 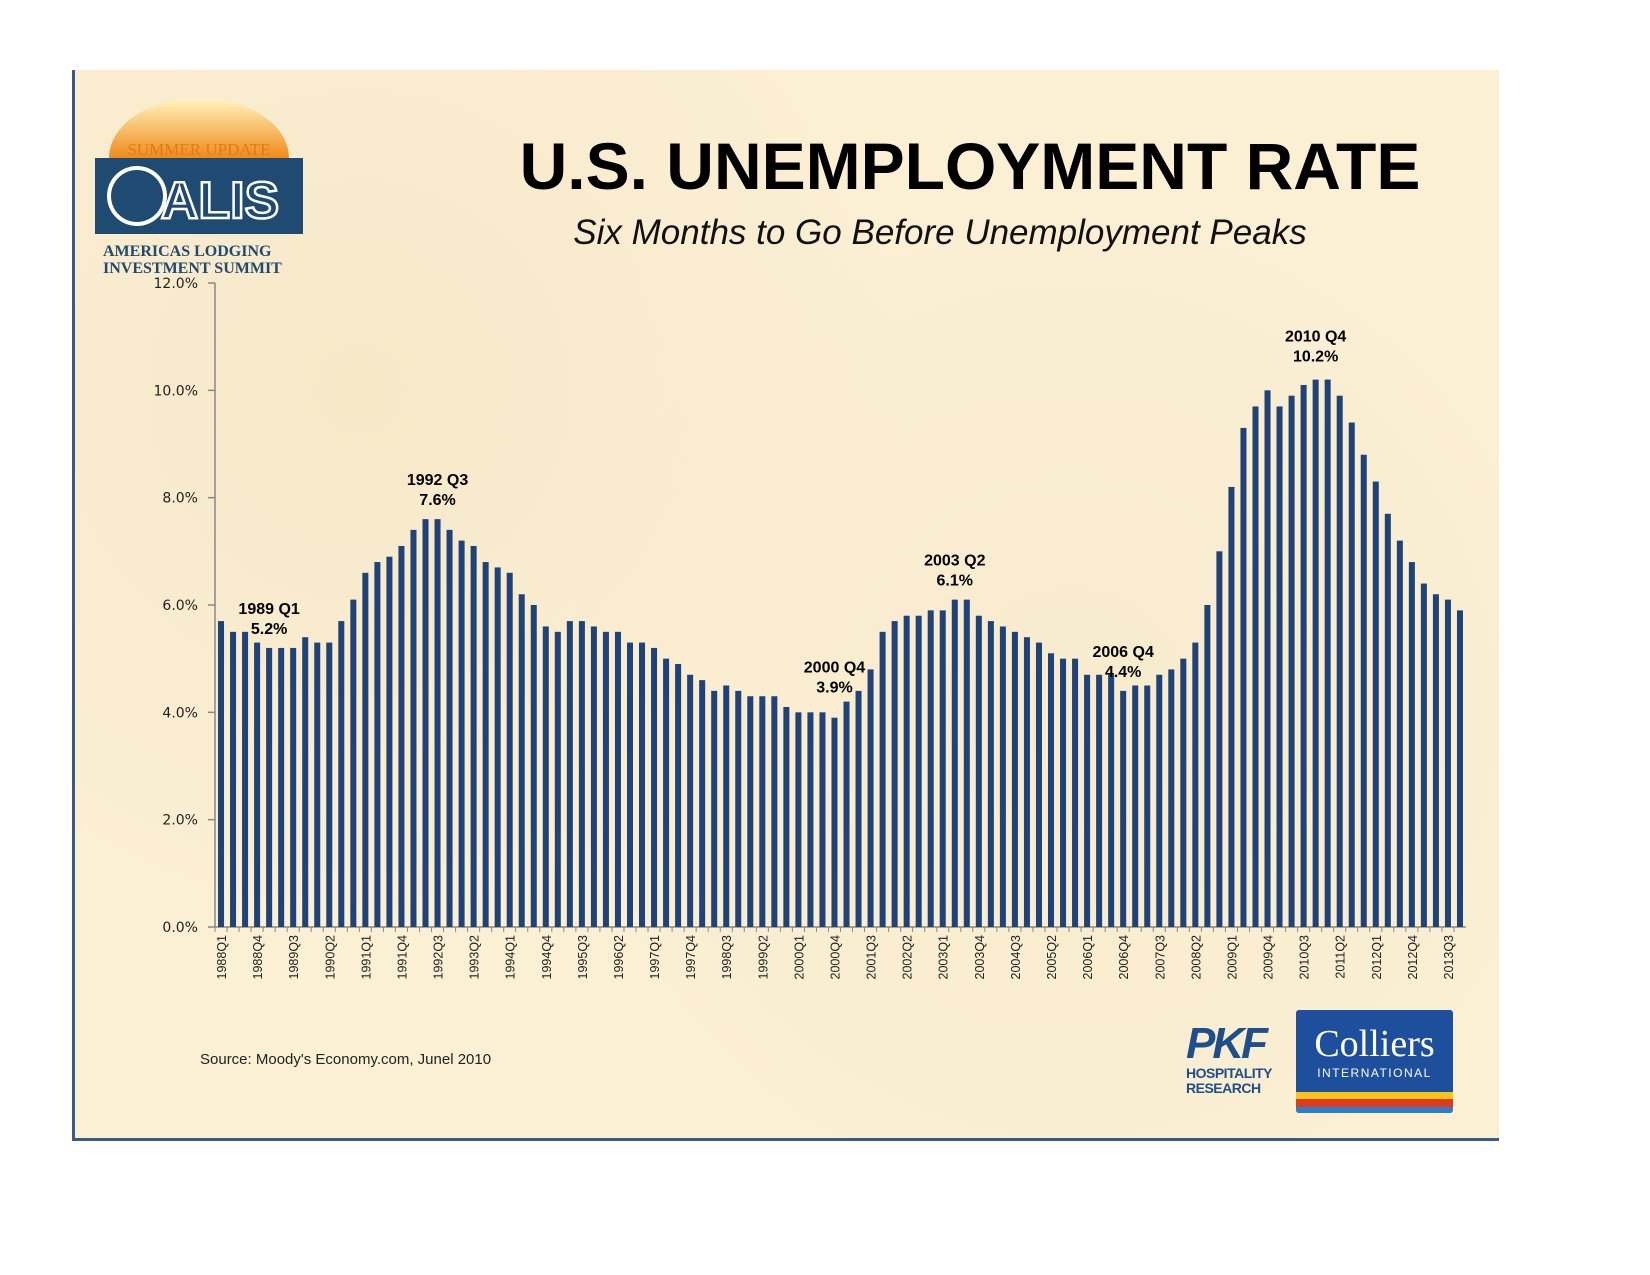 I want to click on bar-1994Q3, so click(x=533, y=766).